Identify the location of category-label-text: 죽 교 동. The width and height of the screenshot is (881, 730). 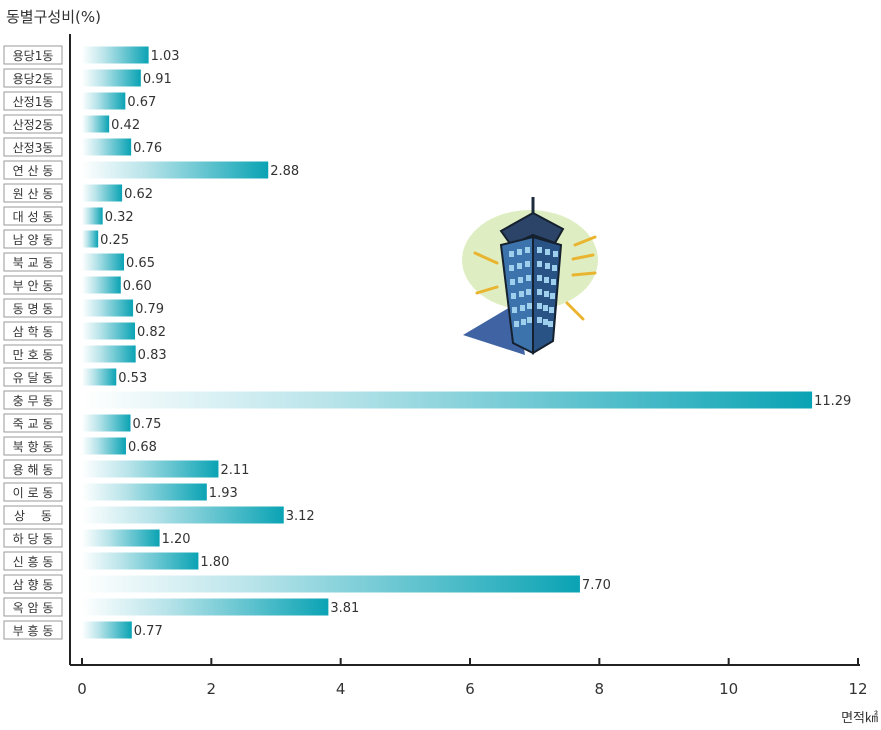
(33, 424).